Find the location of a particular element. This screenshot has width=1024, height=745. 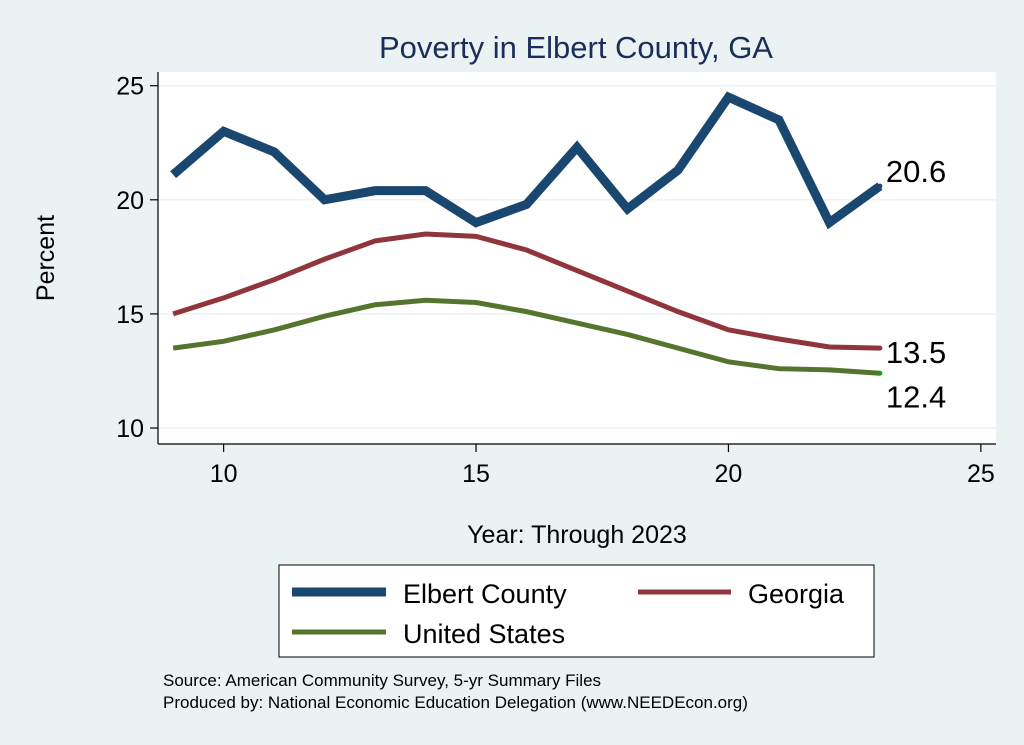

y-tick-label-20: 20 is located at coordinates (130, 201).